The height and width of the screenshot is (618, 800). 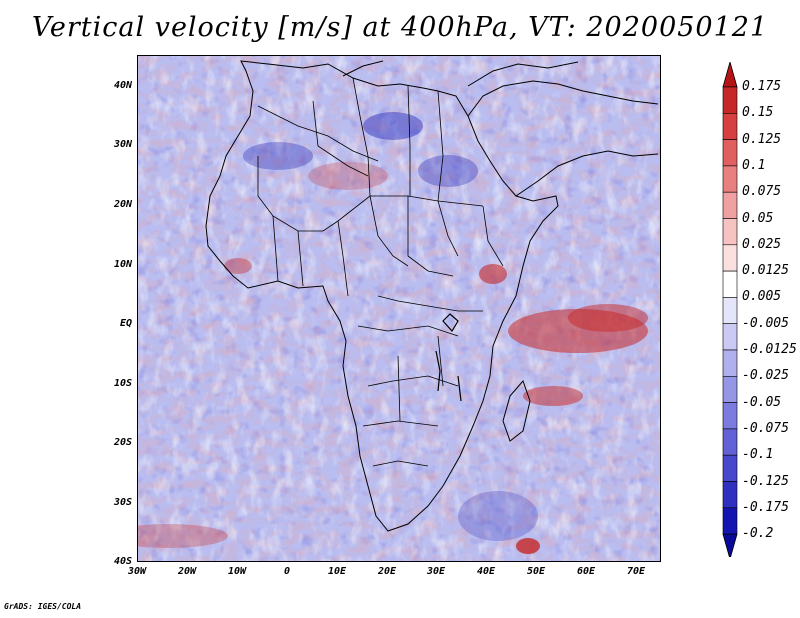 What do you see at coordinates (122, 264) in the screenshot?
I see `lat-label-10n: 10N` at bounding box center [122, 264].